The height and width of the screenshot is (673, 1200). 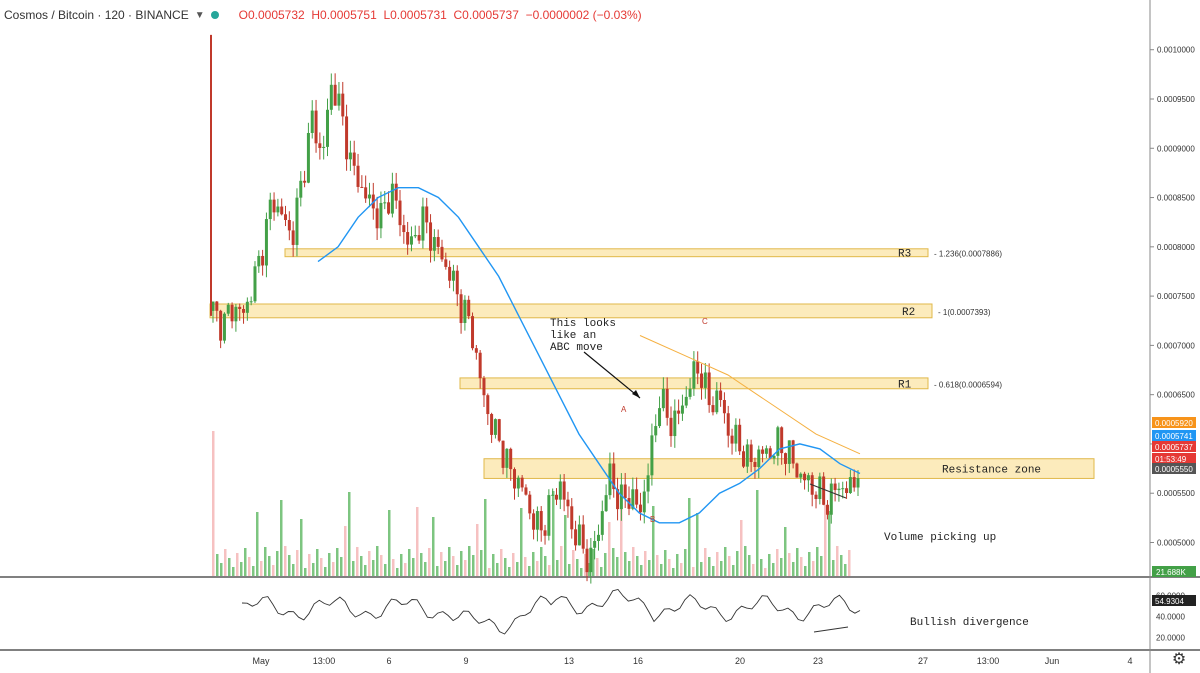 I want to click on wave-label-a: A, so click(x=624, y=409).